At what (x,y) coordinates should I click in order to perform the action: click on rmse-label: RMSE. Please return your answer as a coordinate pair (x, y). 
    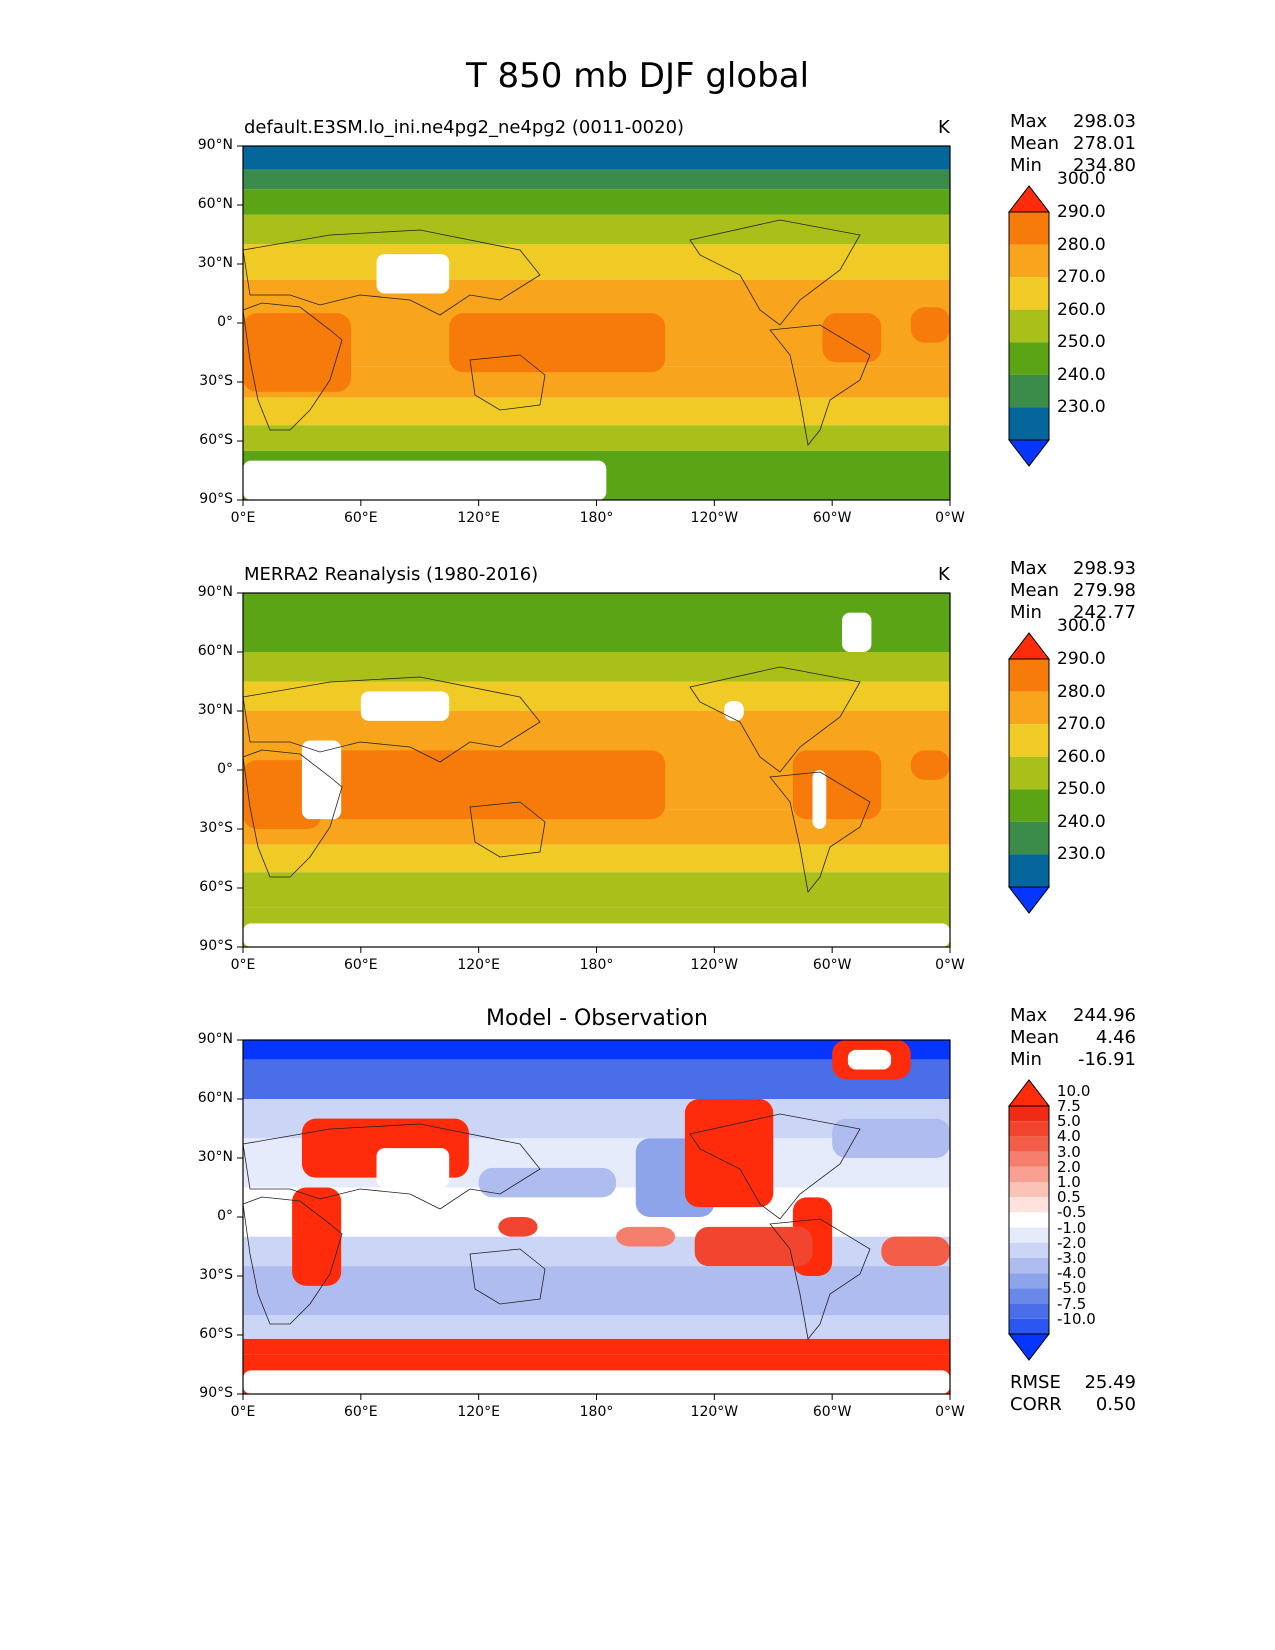
    Looking at the image, I should click on (1035, 1382).